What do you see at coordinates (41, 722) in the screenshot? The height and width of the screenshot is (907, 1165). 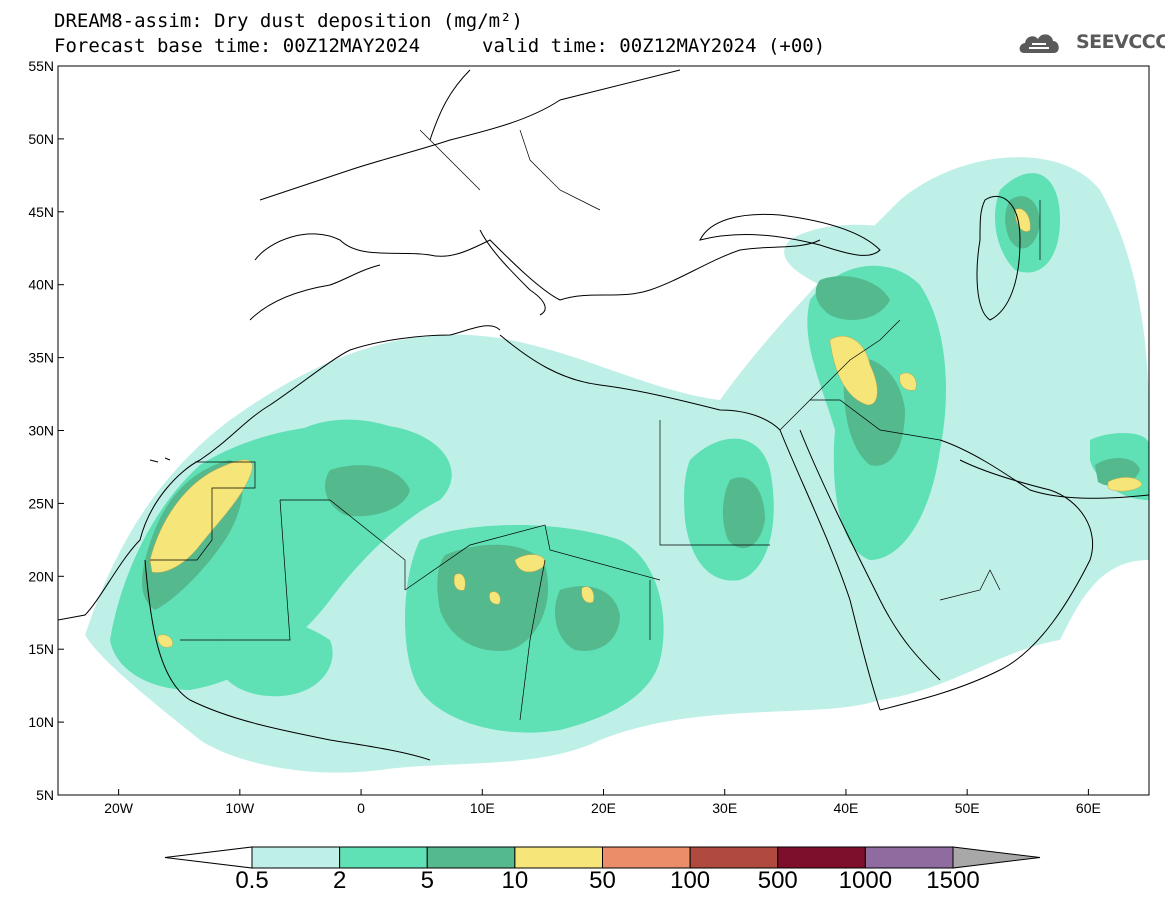 I see `lat-tick-label: 10N` at bounding box center [41, 722].